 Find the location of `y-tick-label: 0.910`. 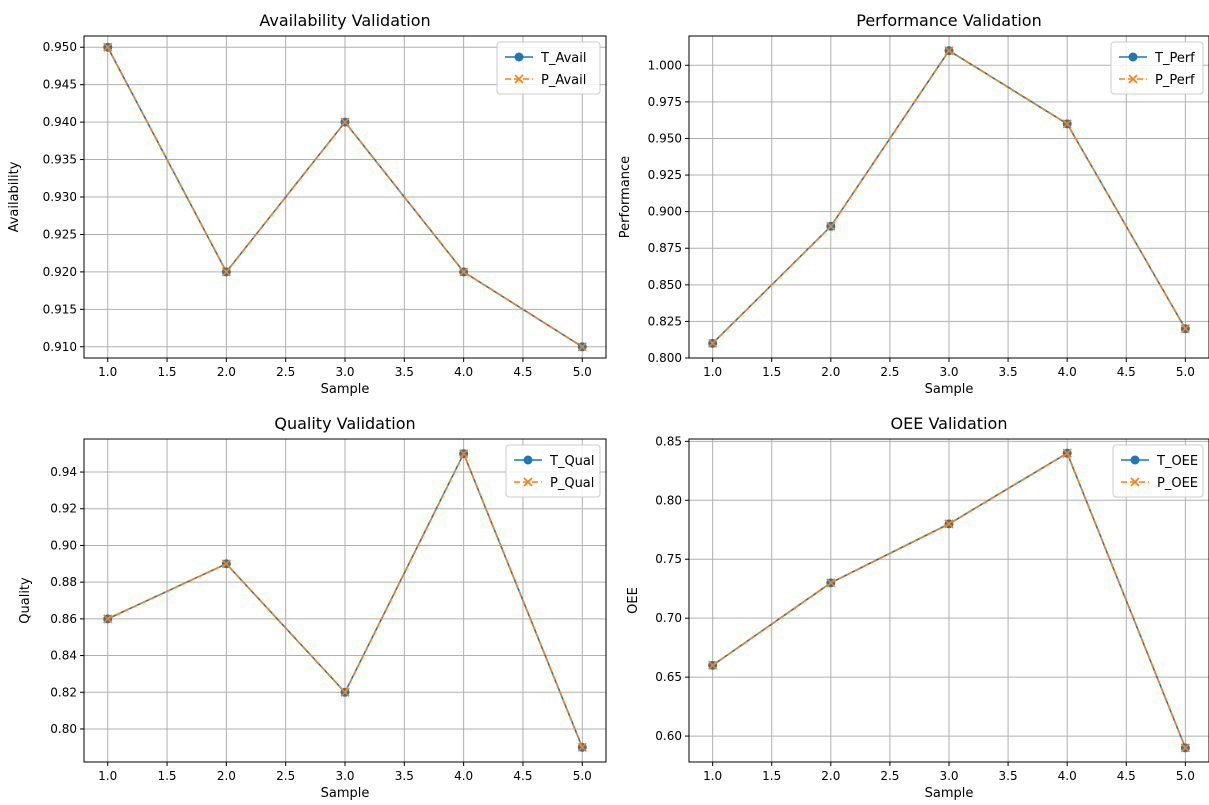

y-tick-label: 0.910 is located at coordinates (60, 347).